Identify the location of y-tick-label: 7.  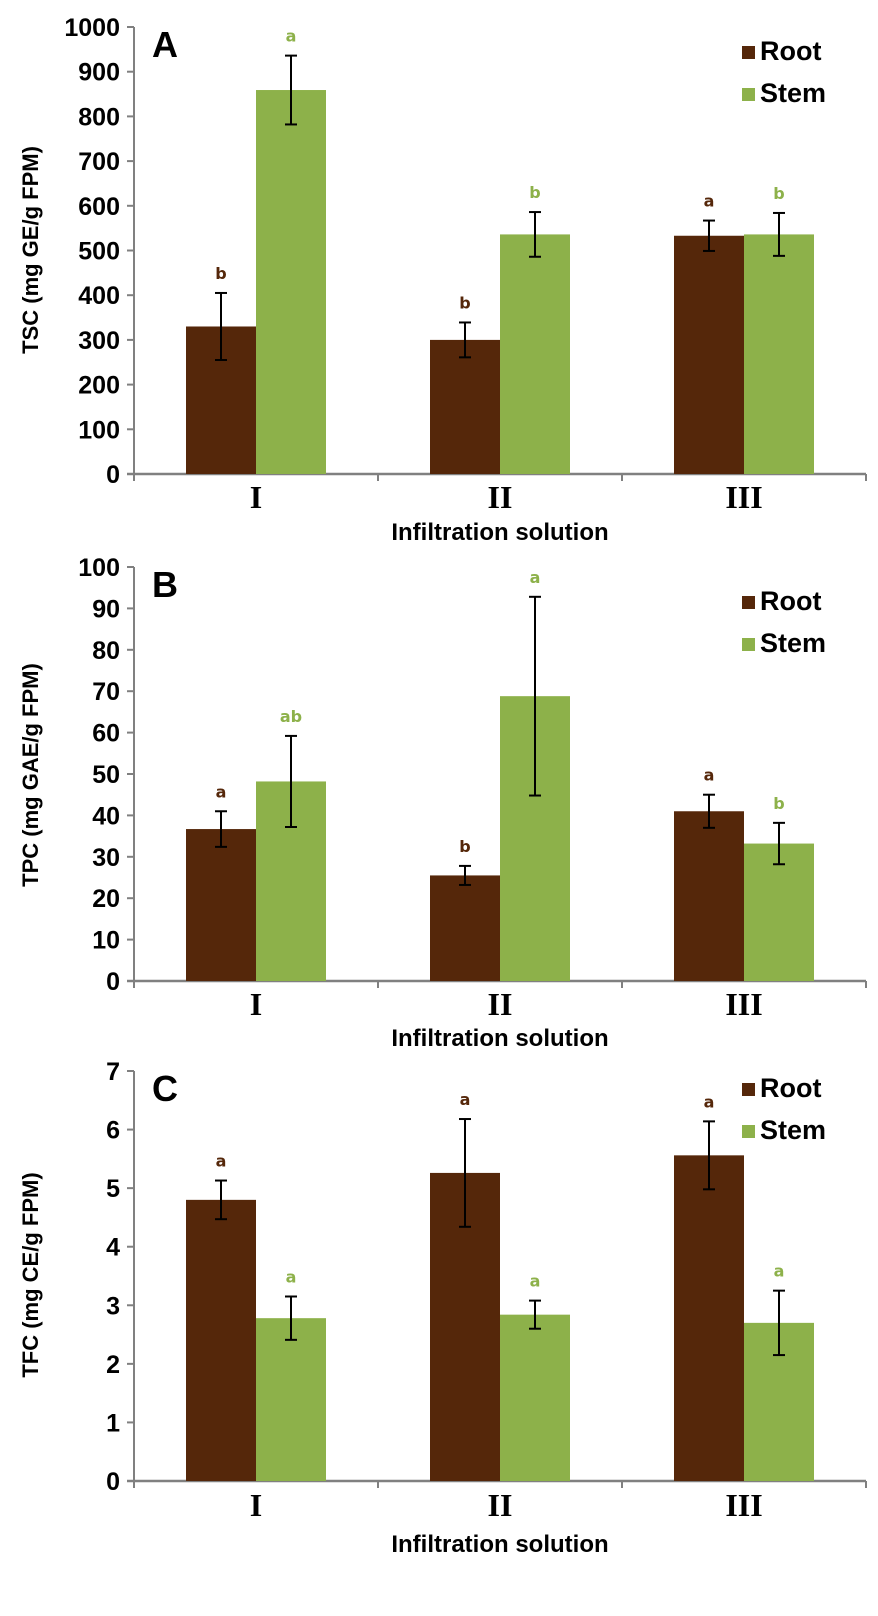
(113, 1072).